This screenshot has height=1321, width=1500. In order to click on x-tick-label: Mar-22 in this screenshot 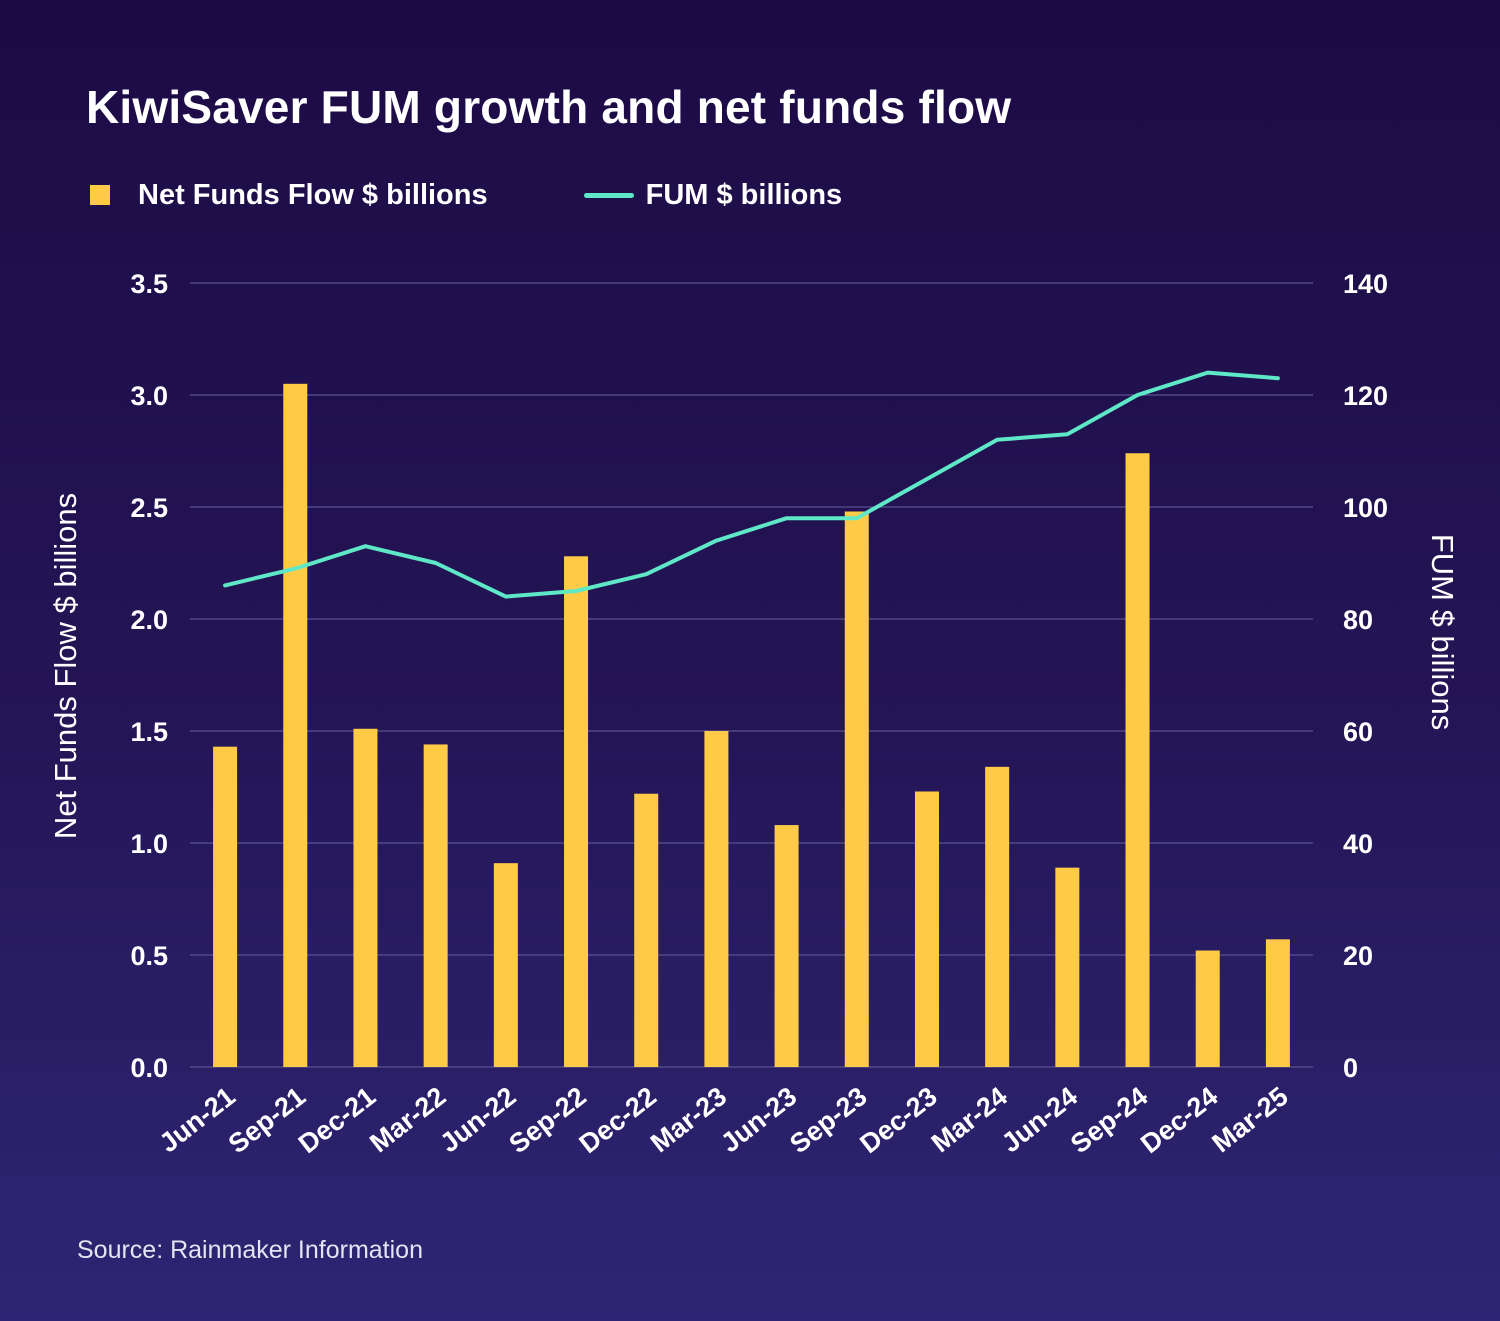, I will do `click(407, 1119)`.